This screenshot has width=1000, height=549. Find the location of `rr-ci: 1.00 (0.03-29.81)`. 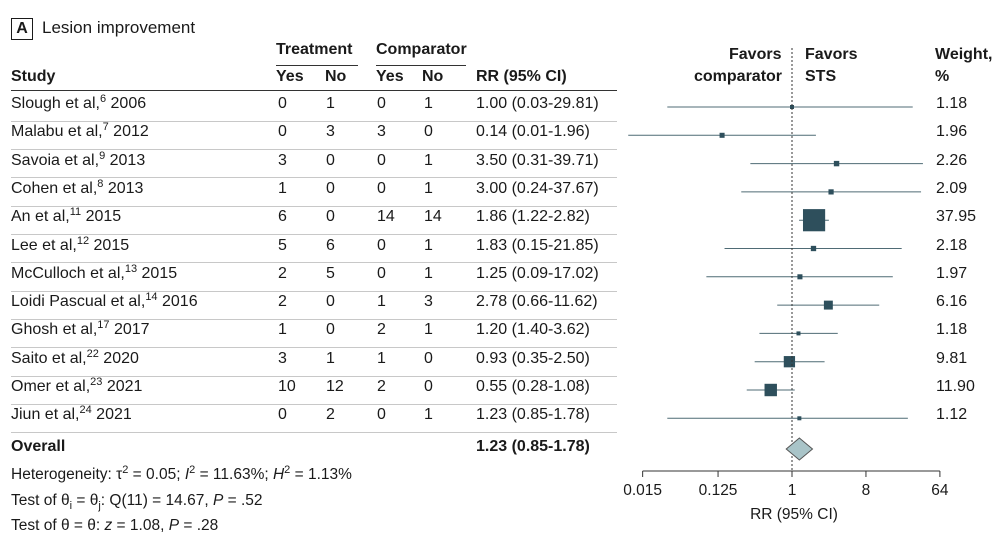

rr-ci: 1.00 (0.03-29.81) is located at coordinates (537, 103).